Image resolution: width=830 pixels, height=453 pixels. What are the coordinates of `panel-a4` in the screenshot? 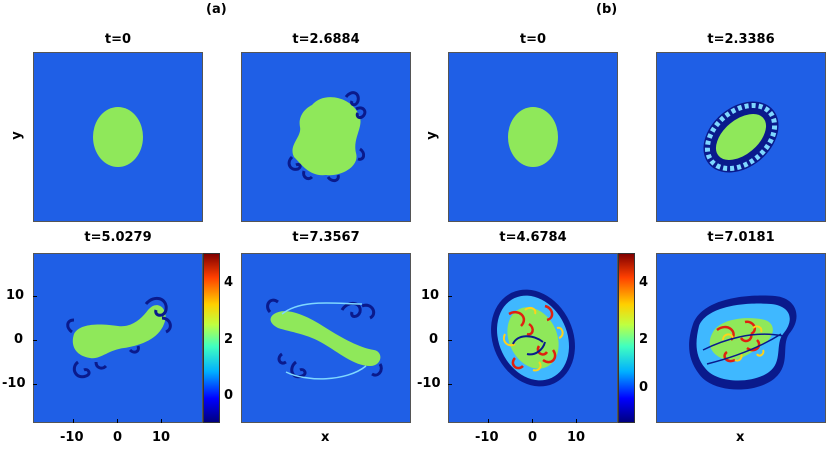 It's located at (326, 338).